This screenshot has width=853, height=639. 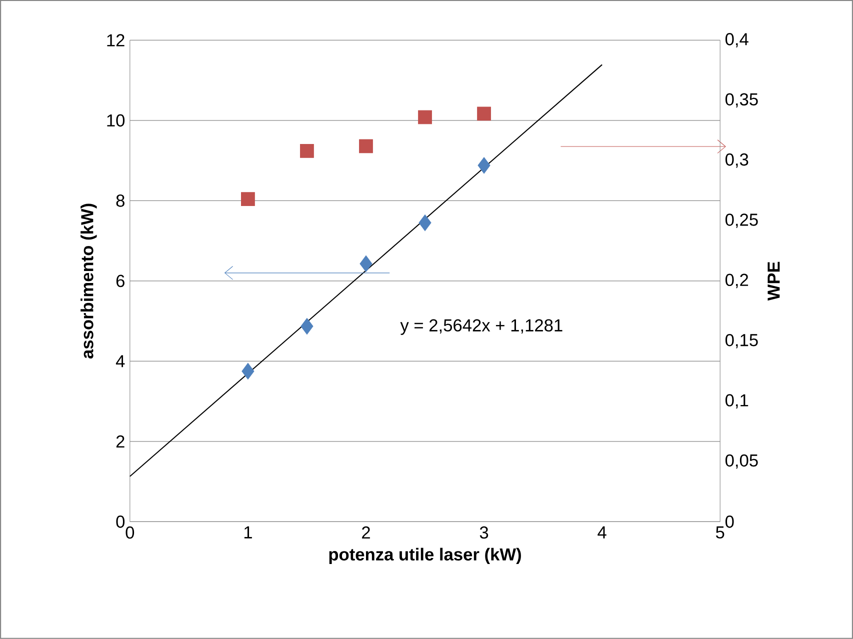 What do you see at coordinates (130, 532) in the screenshot?
I see `x-tick-label: 0` at bounding box center [130, 532].